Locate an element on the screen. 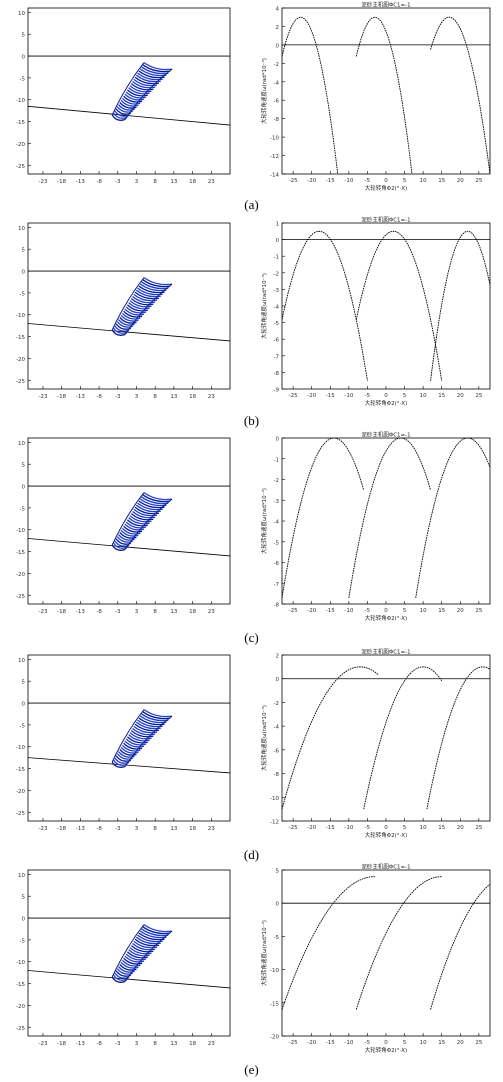  left-fan-bundle is located at coordinates (142, 521).